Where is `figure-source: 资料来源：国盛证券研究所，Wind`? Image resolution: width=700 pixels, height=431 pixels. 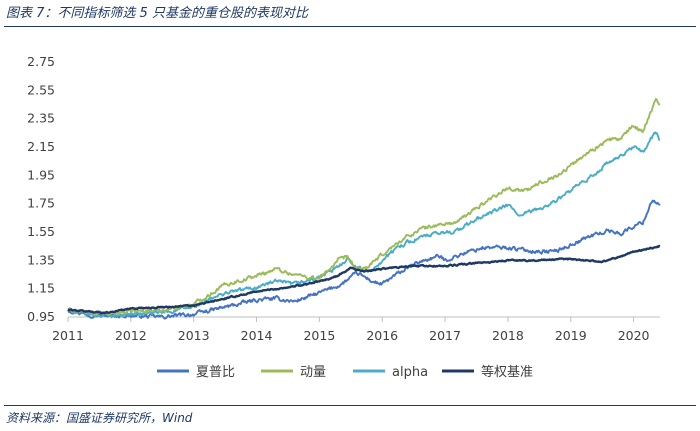 figure-source: 资料来源：国盛证券研究所，Wind is located at coordinates (99, 418).